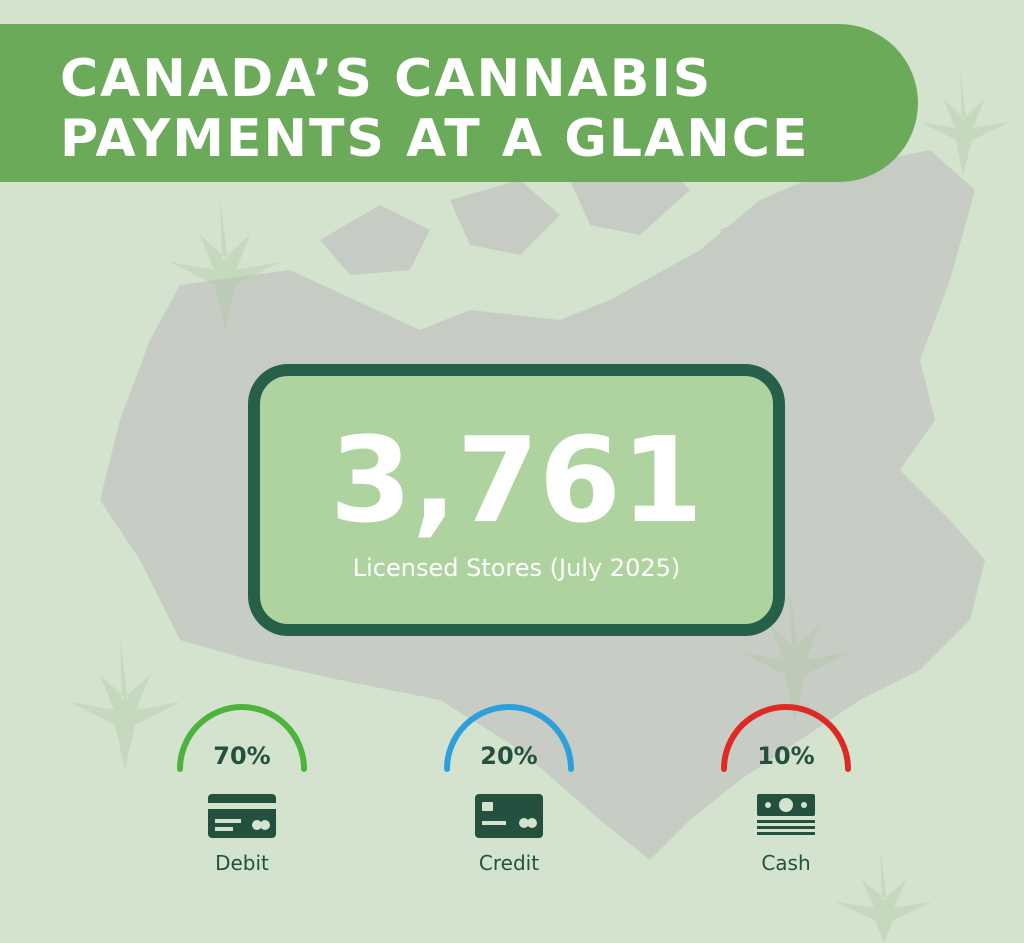 This screenshot has height=943, width=1024. I want to click on page-title-line-2: PAYMENTS AT A GLANCE, so click(435, 139).